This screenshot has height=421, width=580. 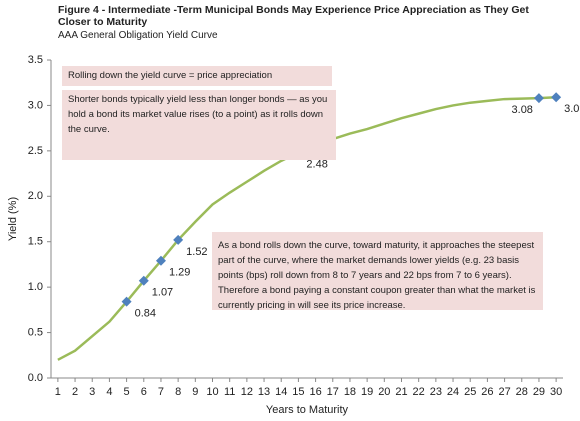 I want to click on x-tick-label: 22, so click(x=419, y=392).